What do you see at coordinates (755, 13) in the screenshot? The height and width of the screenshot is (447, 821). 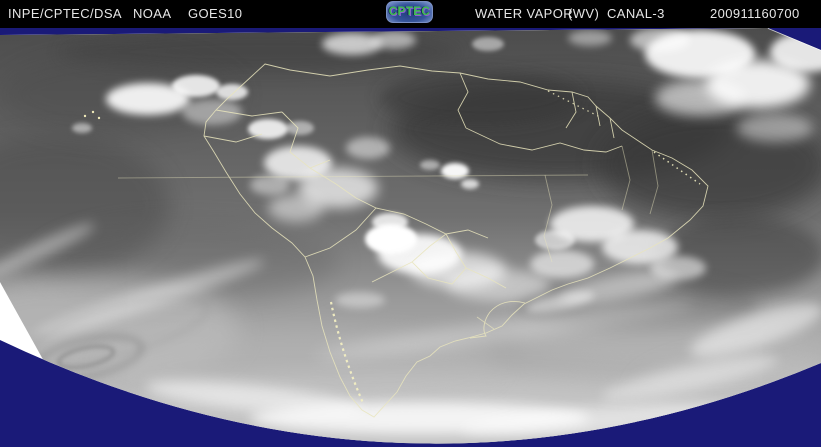 I see `timestamp-label: 200911160700` at bounding box center [755, 13].